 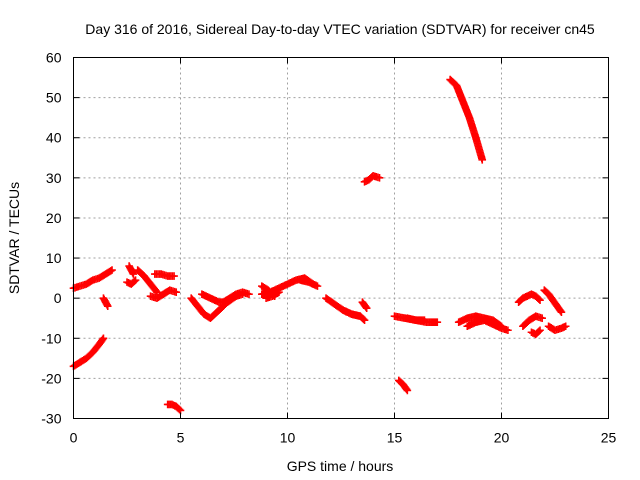 What do you see at coordinates (181, 438) in the screenshot?
I see `x-tick-label: 5` at bounding box center [181, 438].